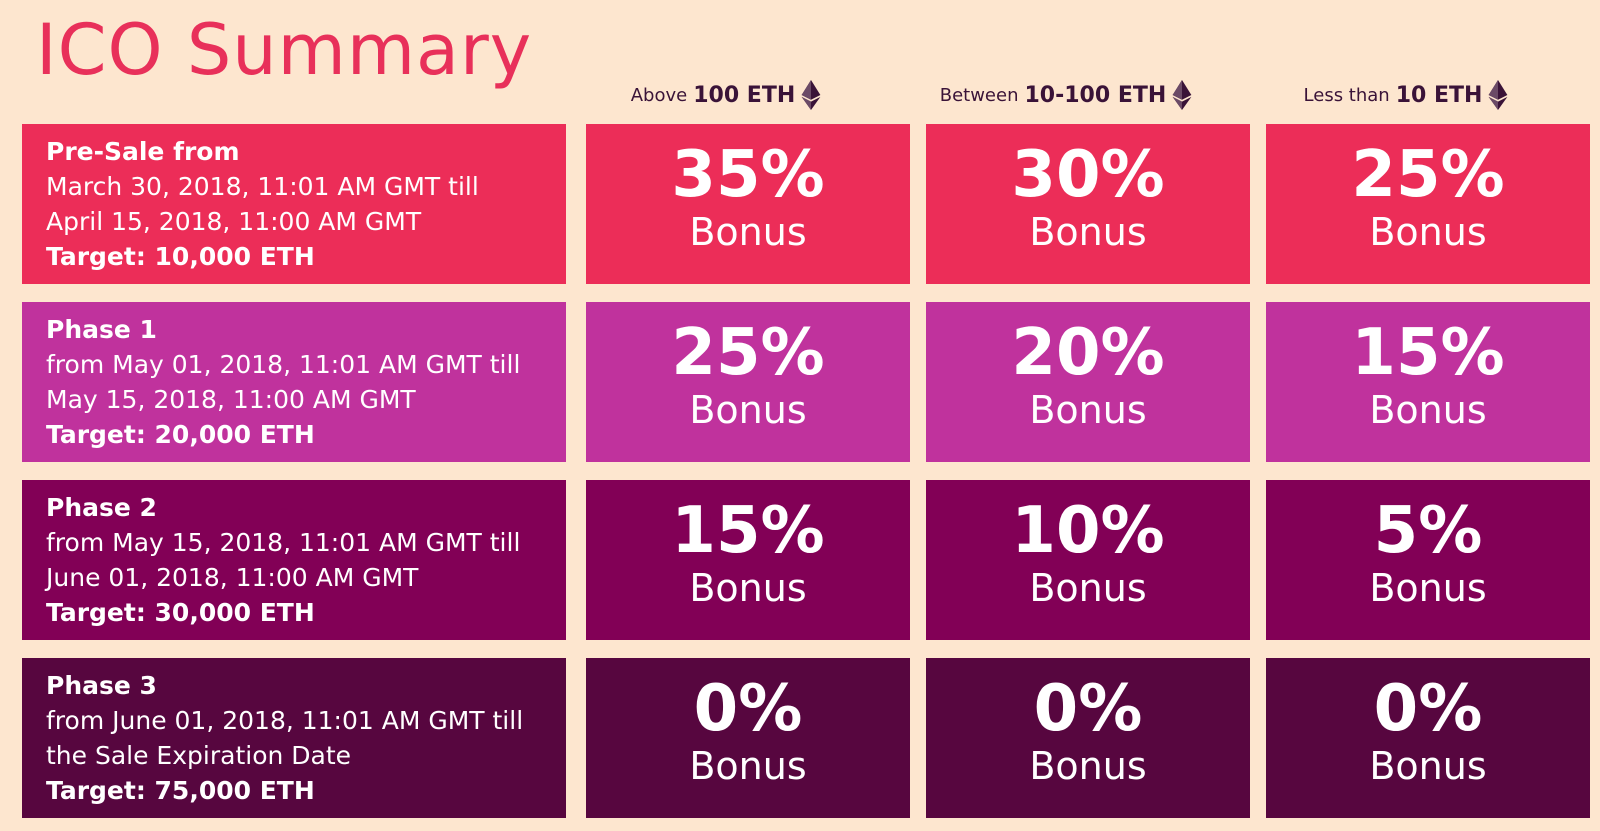 This screenshot has height=831, width=1600. I want to click on phase-start-date: from May 01, 2018, 11:01 AM GMT till, so click(283, 364).